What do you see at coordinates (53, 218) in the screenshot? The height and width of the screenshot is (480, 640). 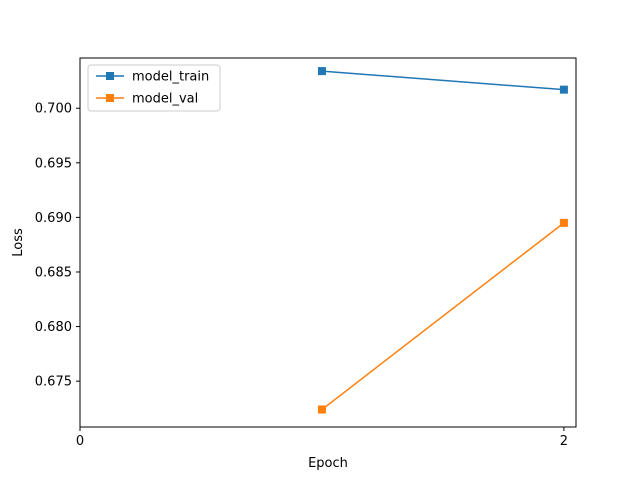 I see `y-tick-label: 0.690` at bounding box center [53, 218].